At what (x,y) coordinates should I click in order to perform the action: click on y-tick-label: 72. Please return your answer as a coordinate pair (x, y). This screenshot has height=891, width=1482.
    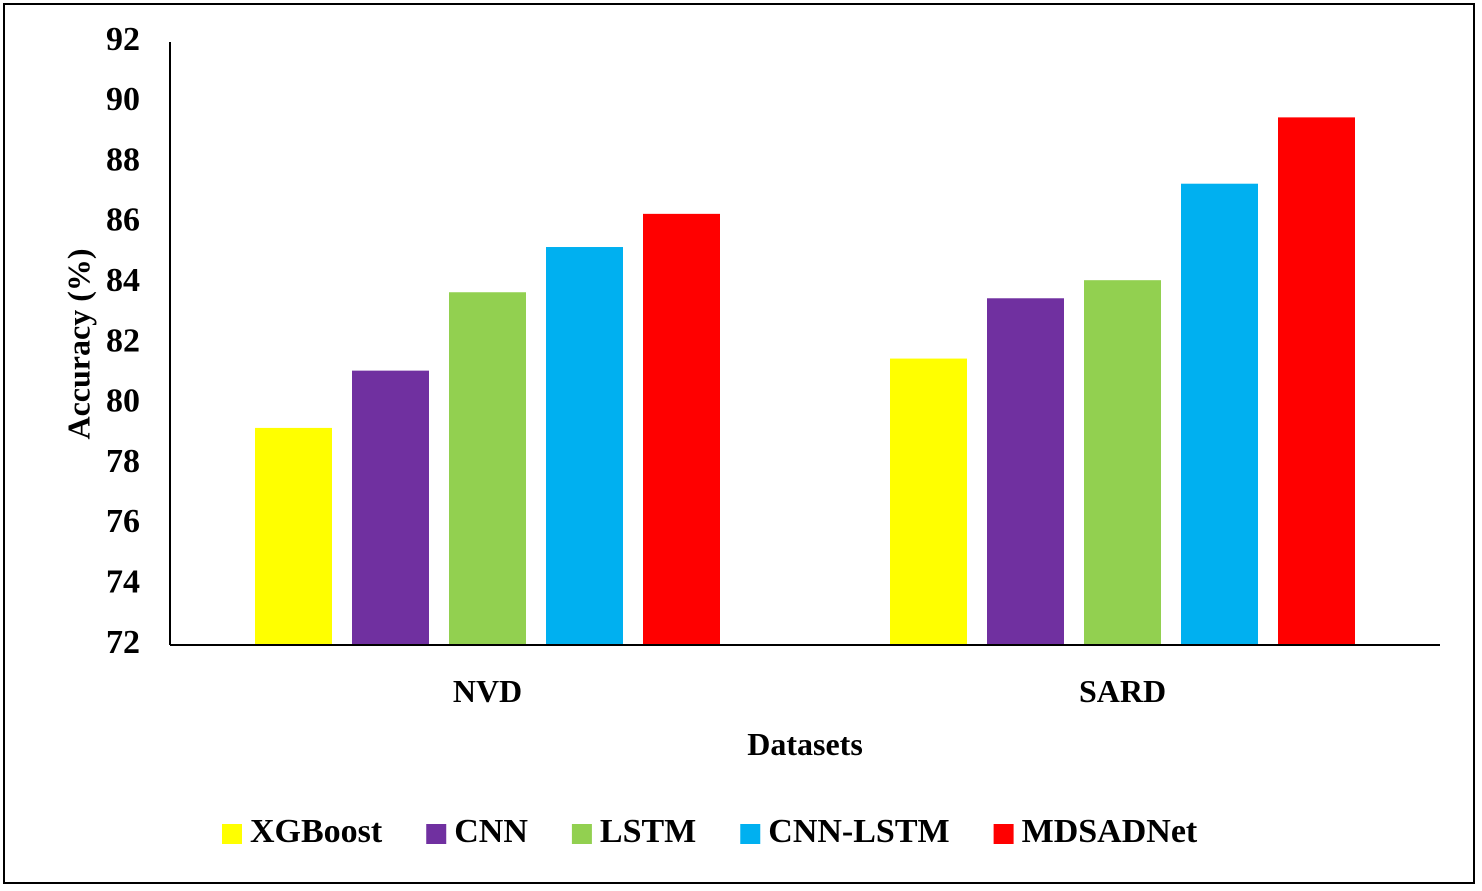
    Looking at the image, I should click on (123, 642).